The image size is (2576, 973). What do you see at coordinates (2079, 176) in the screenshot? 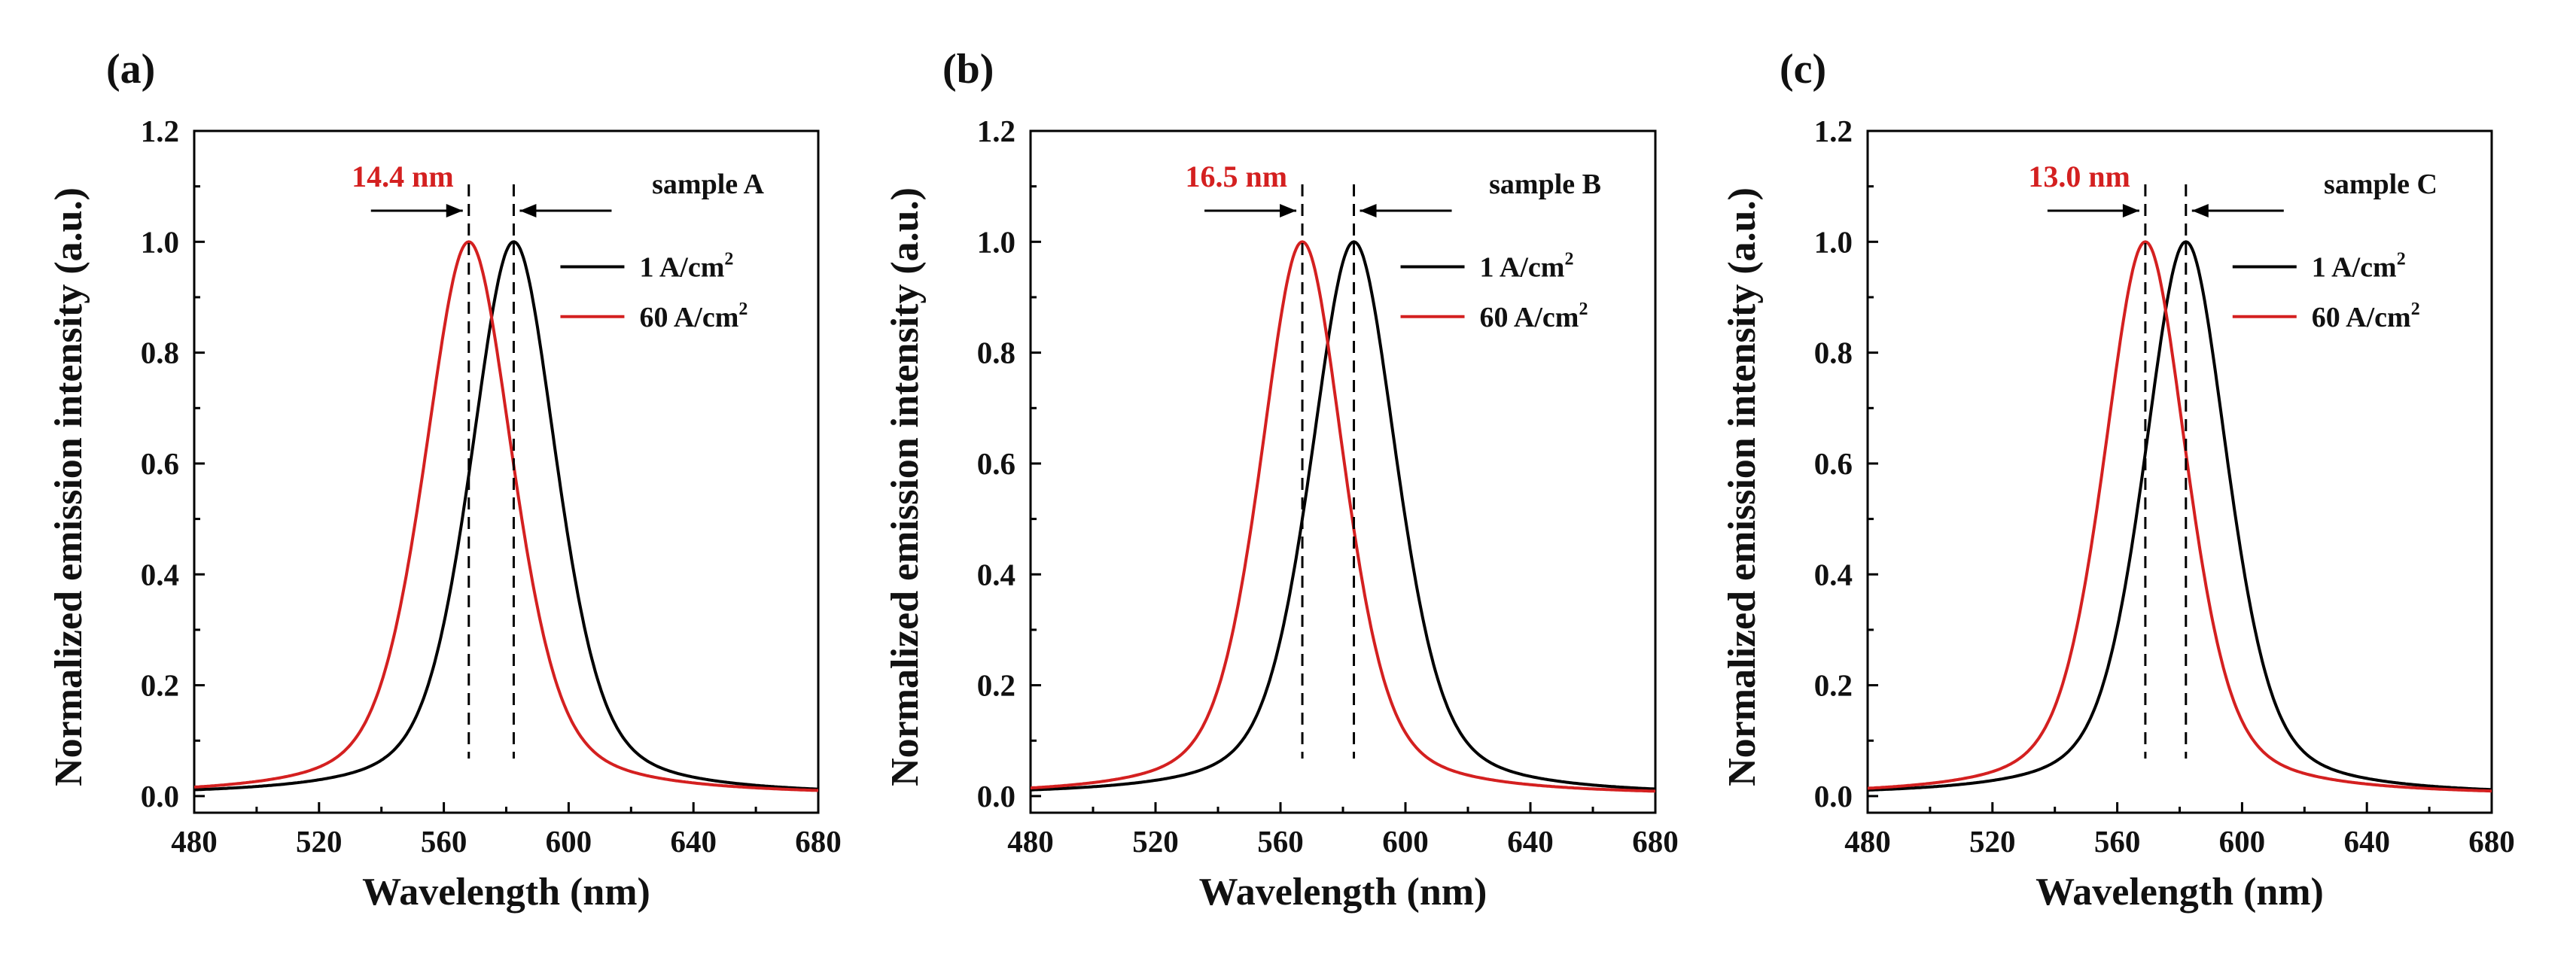
I see `peak-shift-label: 13.0 nm` at bounding box center [2079, 176].